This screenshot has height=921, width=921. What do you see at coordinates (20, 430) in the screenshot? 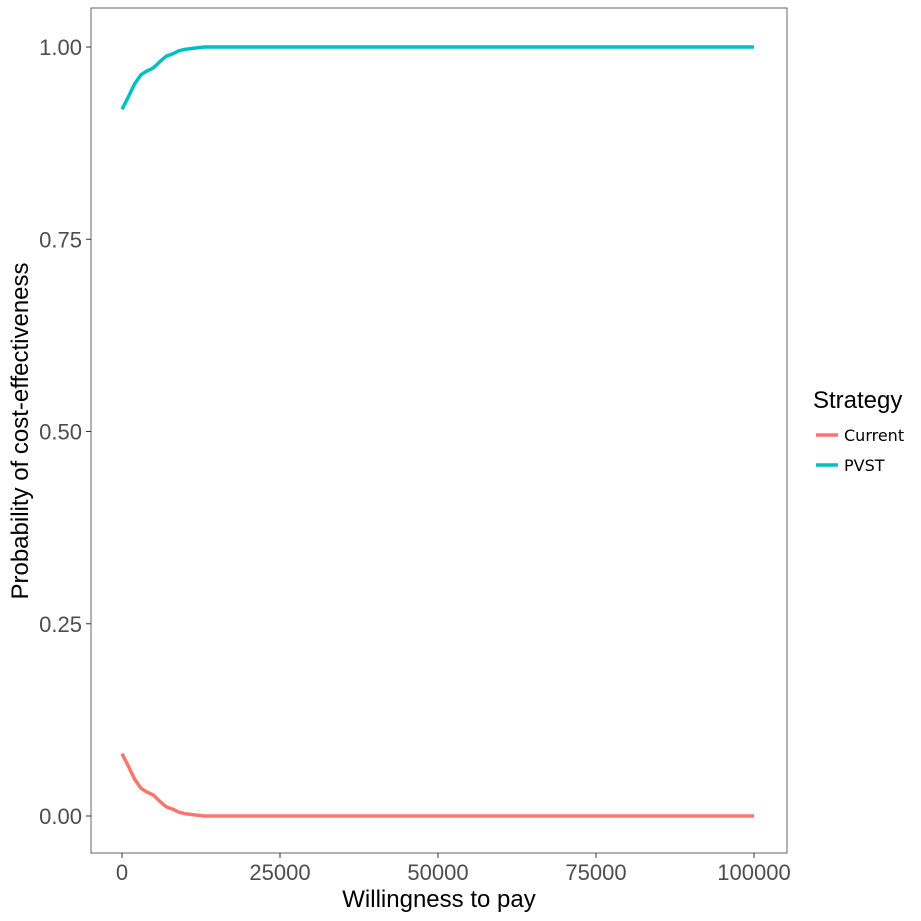
I see `y-axis-title: Probability of cost-effectiveness` at bounding box center [20, 430].